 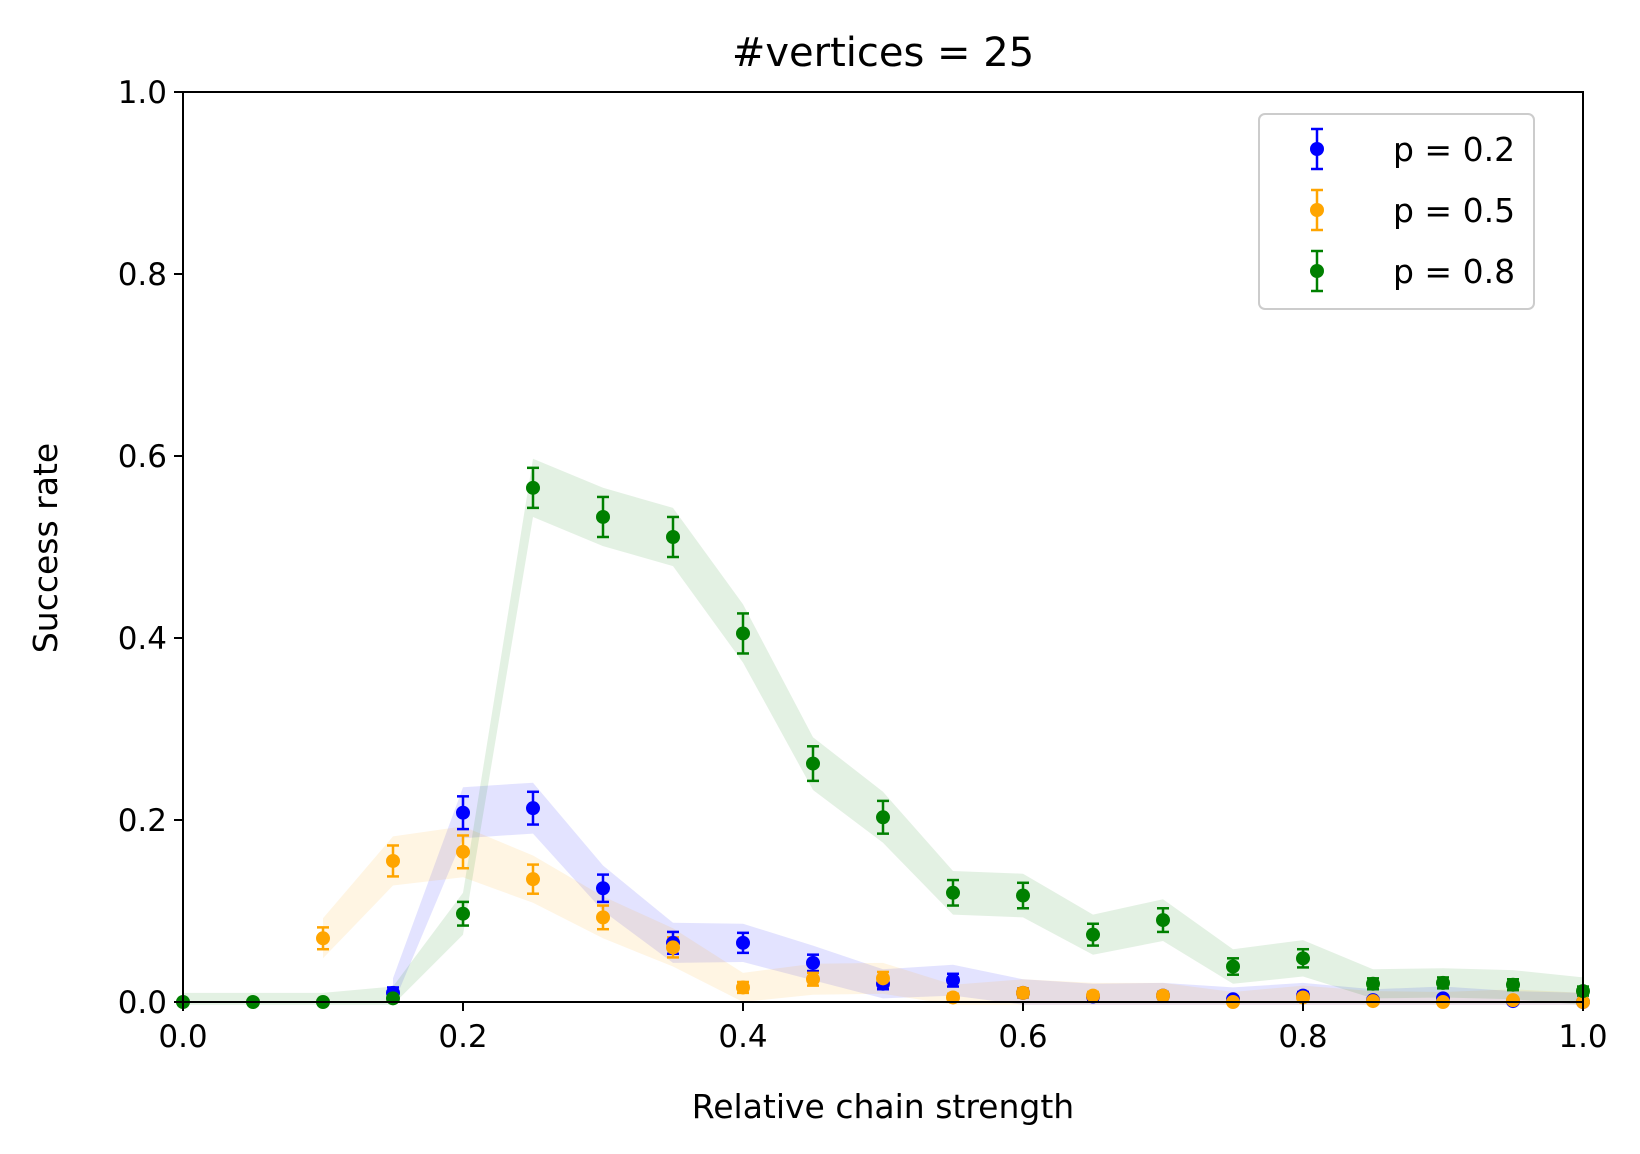 I want to click on y-tick-label-1: 0.2, so click(x=142, y=821).